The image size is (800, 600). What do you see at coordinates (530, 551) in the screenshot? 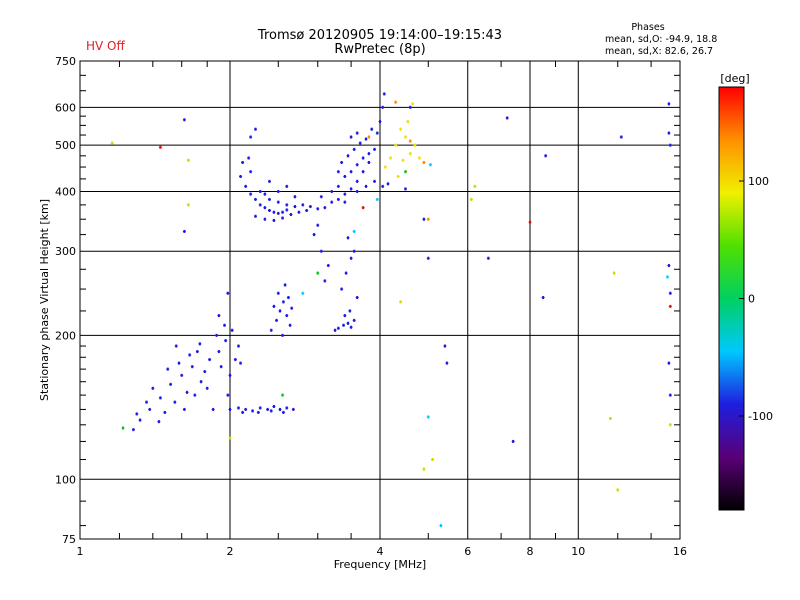
I see `x-tick-label: 8` at bounding box center [530, 551].